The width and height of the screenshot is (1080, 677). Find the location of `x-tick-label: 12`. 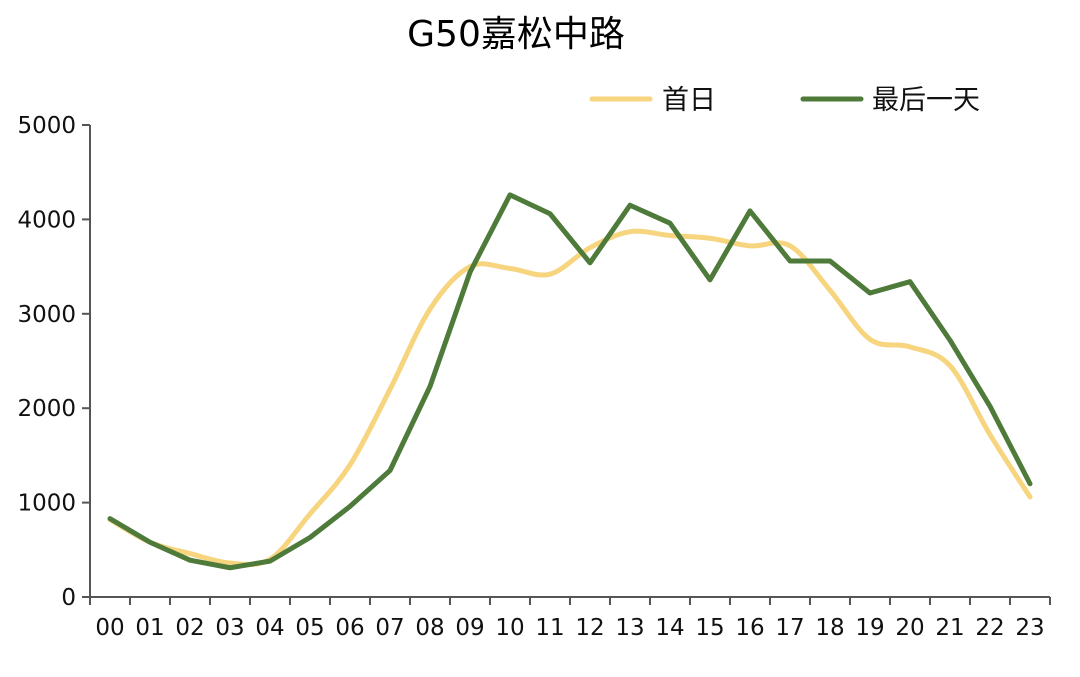

x-tick-label: 12 is located at coordinates (589, 628).